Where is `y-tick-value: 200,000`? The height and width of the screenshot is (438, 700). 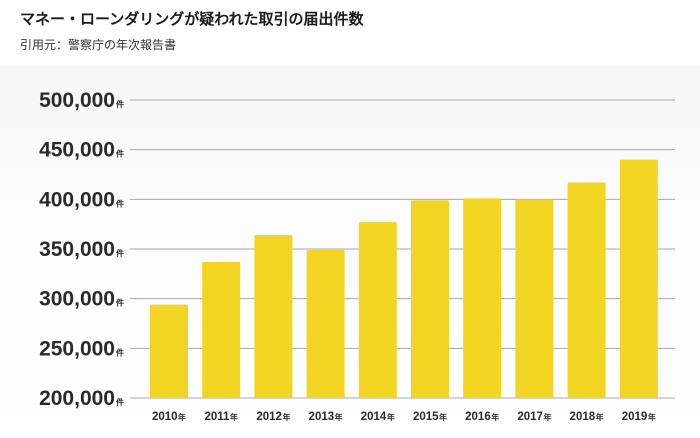 y-tick-value: 200,000 is located at coordinates (77, 398).